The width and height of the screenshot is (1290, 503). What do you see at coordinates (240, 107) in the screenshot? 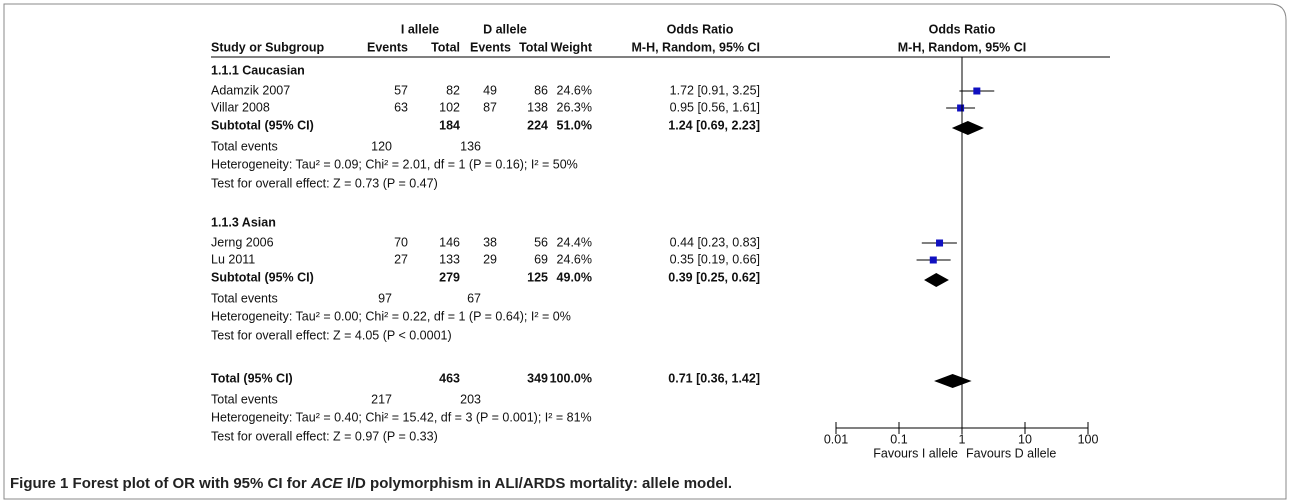
I see `study-name: Villar 2008` at bounding box center [240, 107].